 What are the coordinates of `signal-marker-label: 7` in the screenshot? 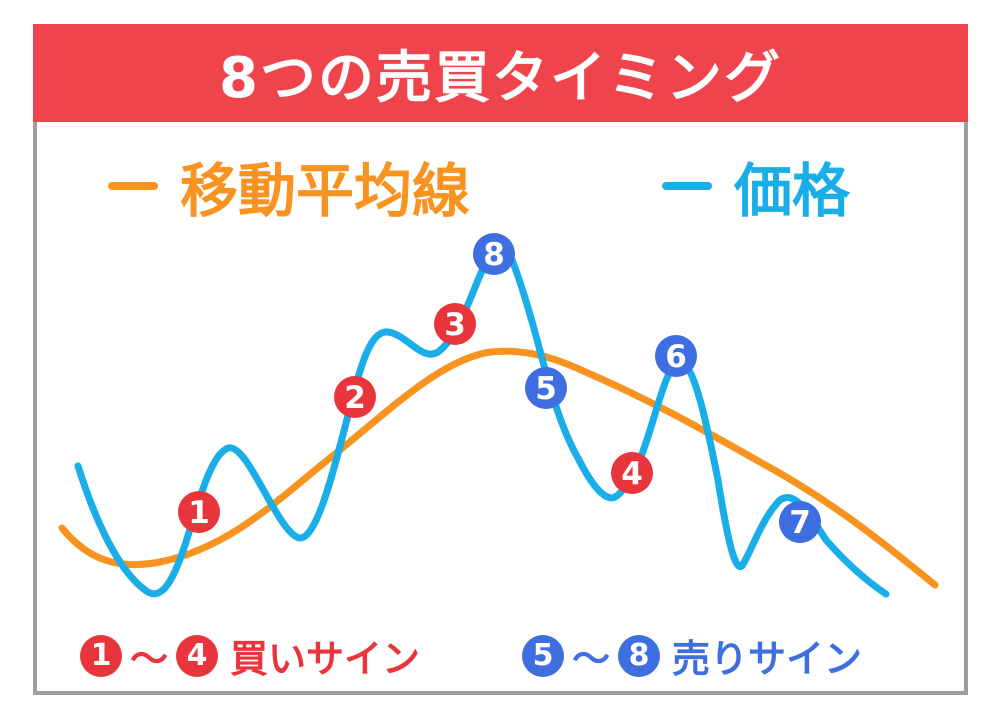 It's located at (800, 523).